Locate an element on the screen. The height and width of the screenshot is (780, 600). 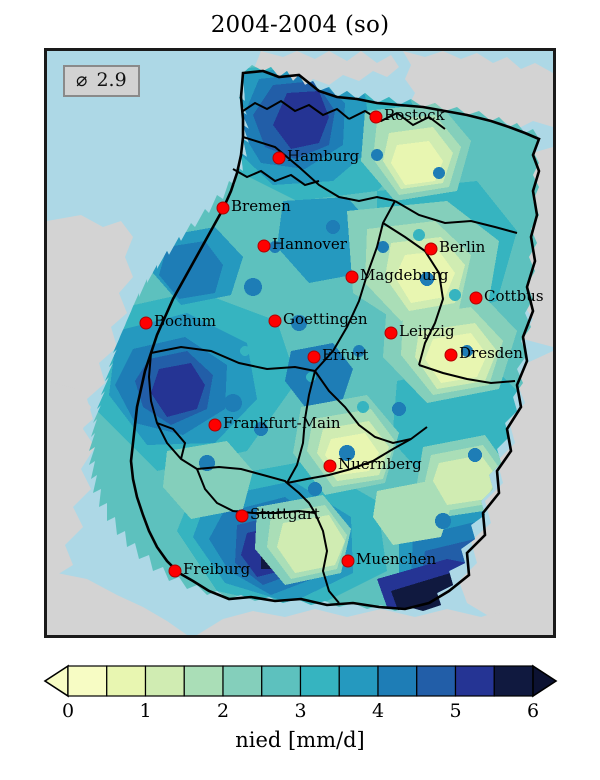
colorbar-bin-4-4.5 is located at coordinates (397, 681).